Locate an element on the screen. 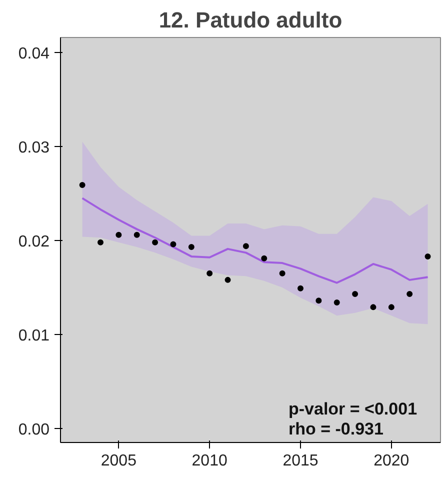 The width and height of the screenshot is (446, 482). y-tick-label: 0.00 is located at coordinates (34, 429).